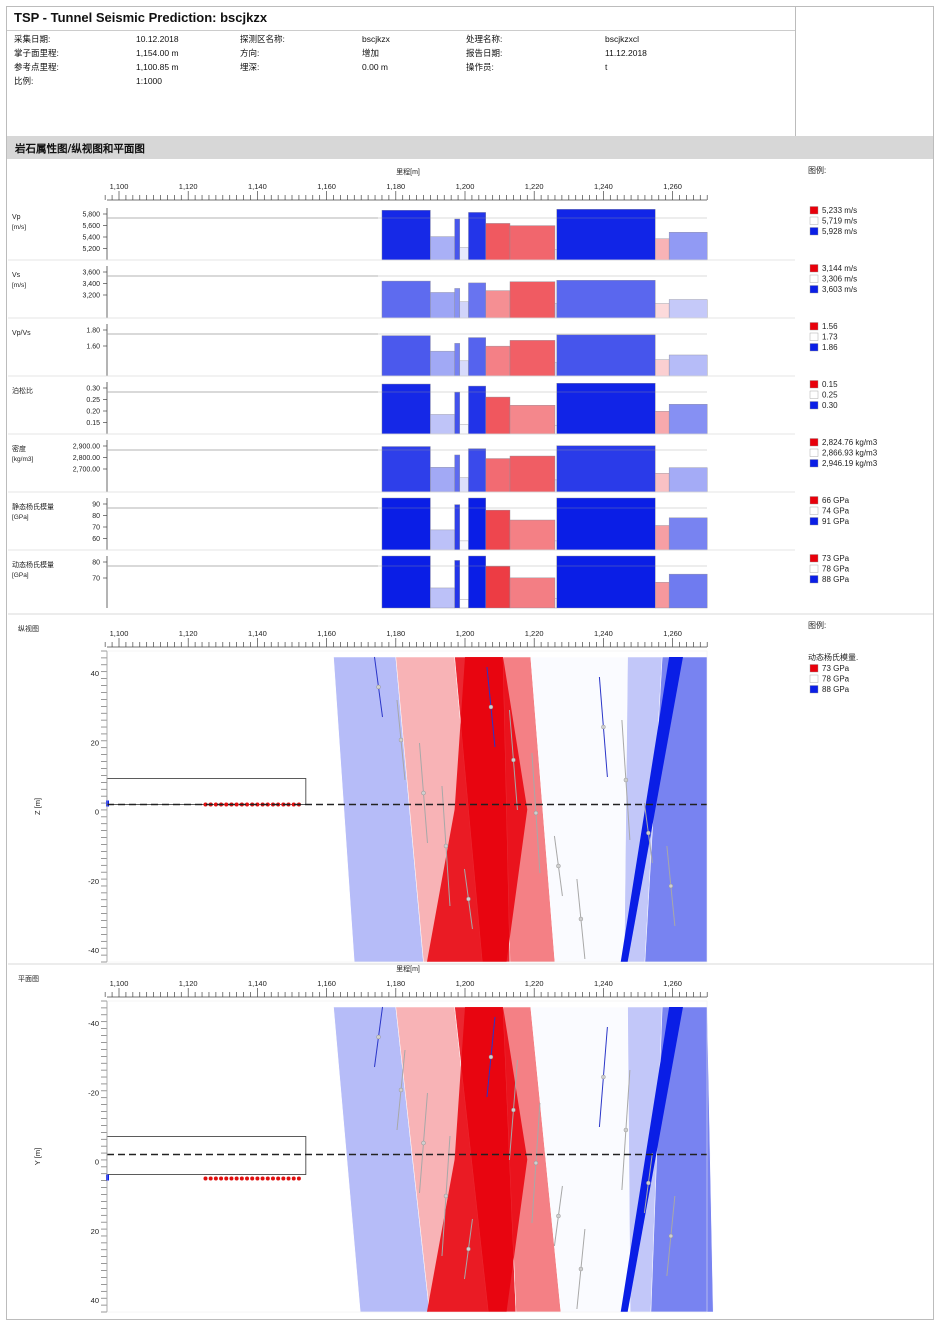 The image size is (940, 1322). What do you see at coordinates (408, 968) in the screenshot?
I see `axis-title: 里程[m]` at bounding box center [408, 968].